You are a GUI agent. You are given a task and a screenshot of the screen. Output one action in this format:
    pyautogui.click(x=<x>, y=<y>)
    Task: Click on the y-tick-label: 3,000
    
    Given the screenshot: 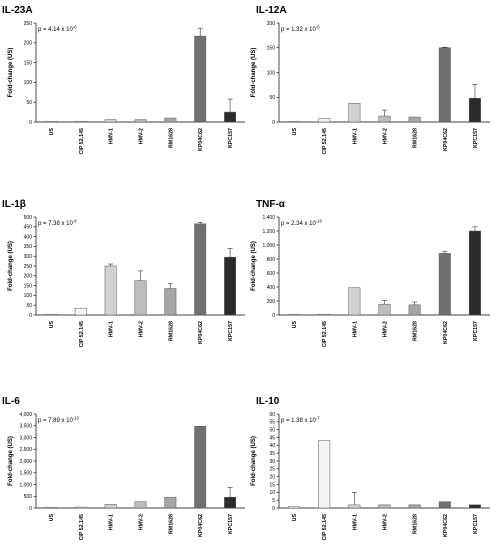 What is the action you would take?
    pyautogui.click(x=25, y=438)
    